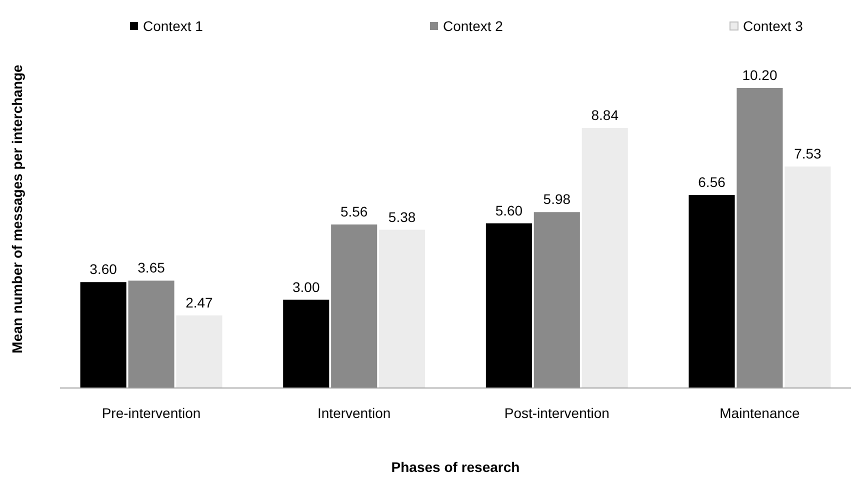  Describe the element at coordinates (509, 210) in the screenshot. I see `data-label: 5.60` at that location.